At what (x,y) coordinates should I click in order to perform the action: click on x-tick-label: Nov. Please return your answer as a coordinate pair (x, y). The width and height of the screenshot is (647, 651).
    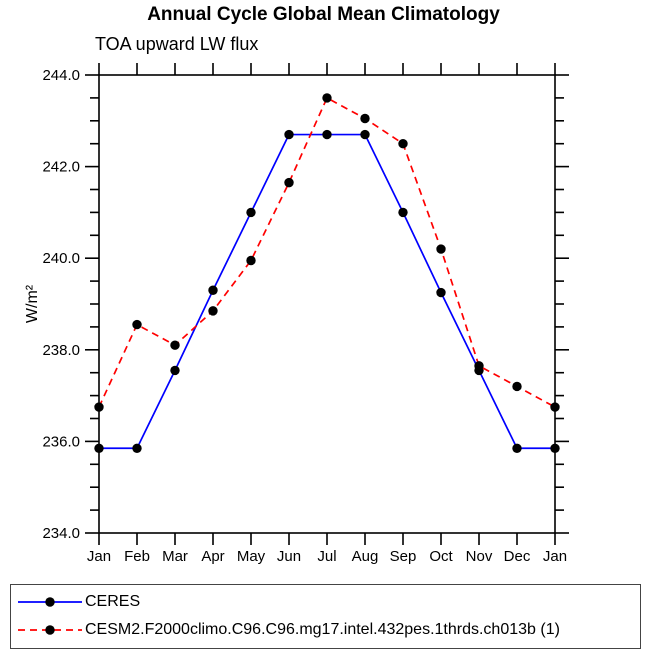
    Looking at the image, I should click on (479, 556).